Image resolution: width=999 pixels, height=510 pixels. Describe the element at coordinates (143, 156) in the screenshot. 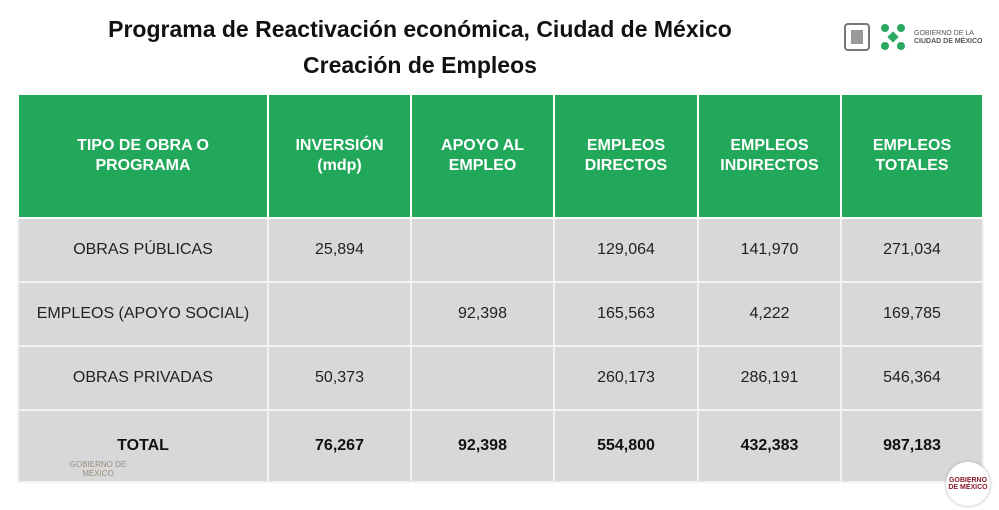

I see `column-header: TIPO DE OBRA O PROGRAMA` at that location.